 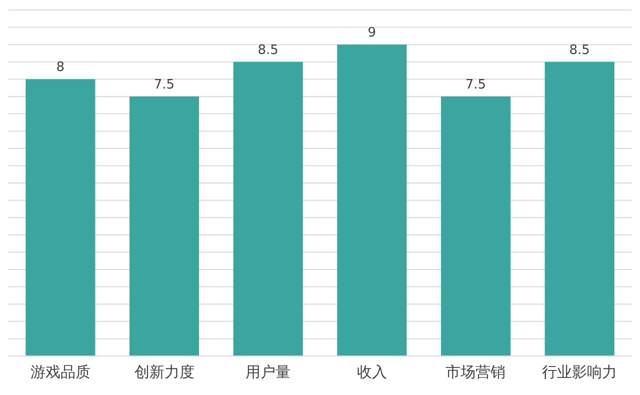 I want to click on data-label: 8, so click(x=60, y=68).